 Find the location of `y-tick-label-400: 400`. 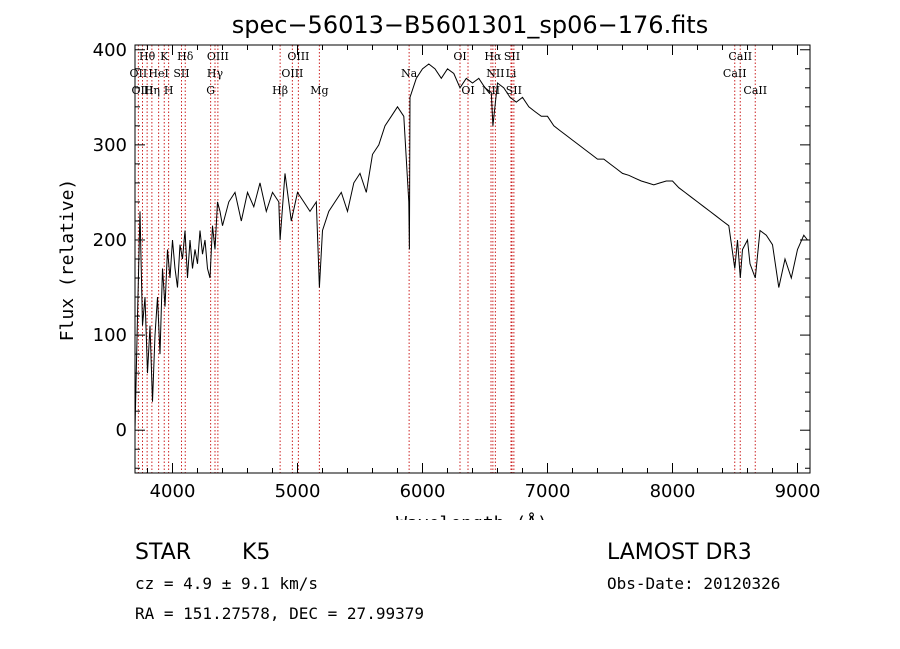

y-tick-label-400: 400 is located at coordinates (110, 50).